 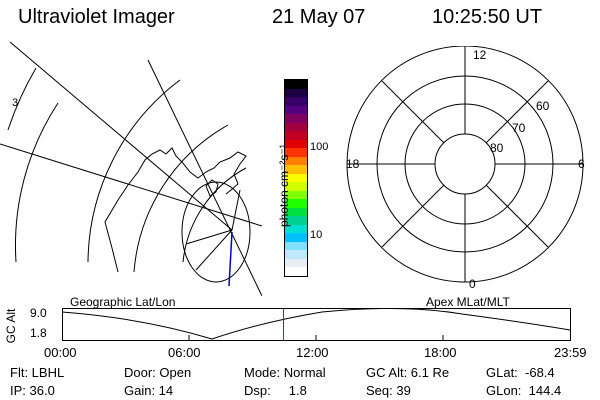 I want to click on door-status: Door: Open, so click(x=158, y=372).